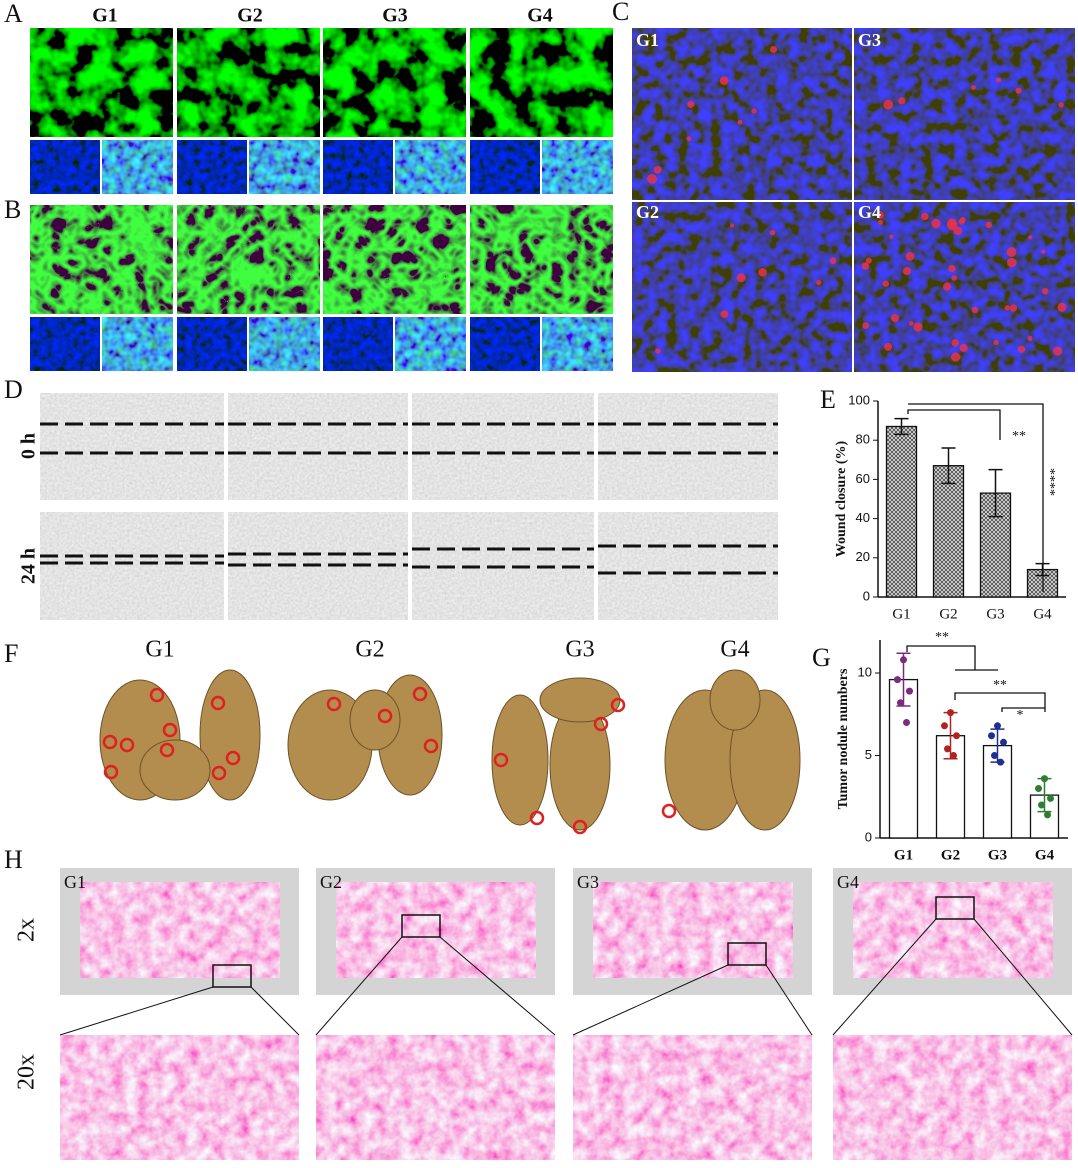  Describe the element at coordinates (976, 678) in the screenshot. I see `bracket` at that location.